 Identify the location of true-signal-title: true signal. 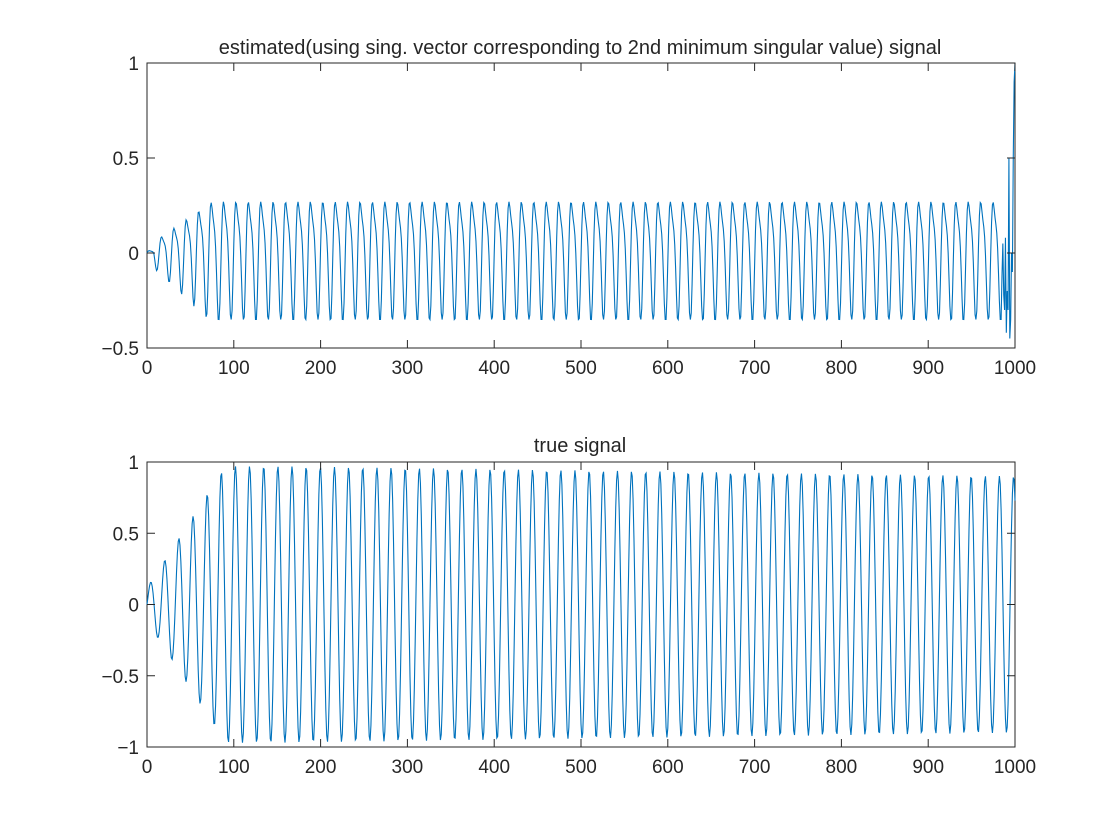
(580, 446).